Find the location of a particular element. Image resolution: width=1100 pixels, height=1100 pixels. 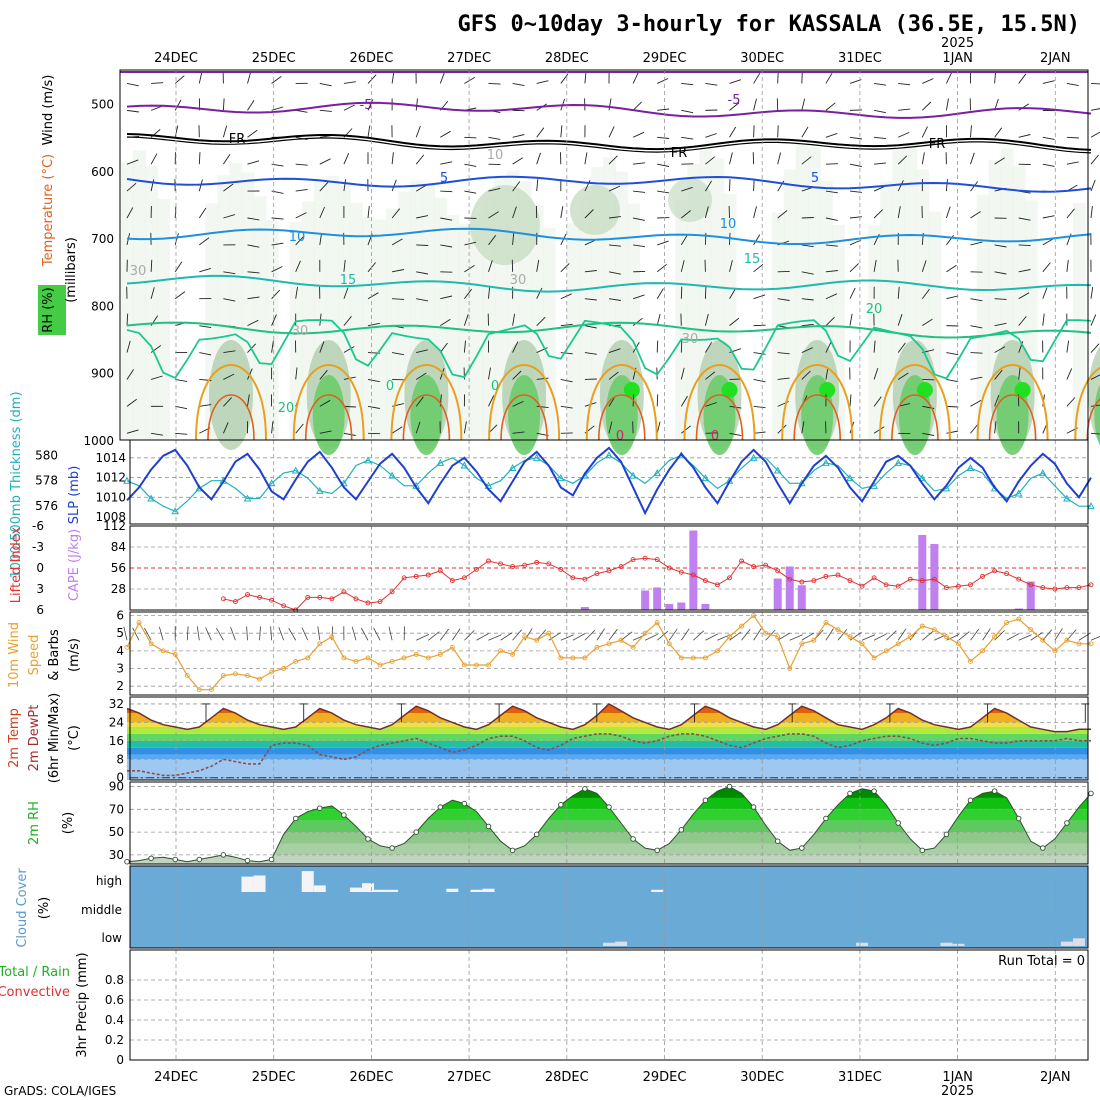

date-label-top: 26DEC is located at coordinates (371, 58).